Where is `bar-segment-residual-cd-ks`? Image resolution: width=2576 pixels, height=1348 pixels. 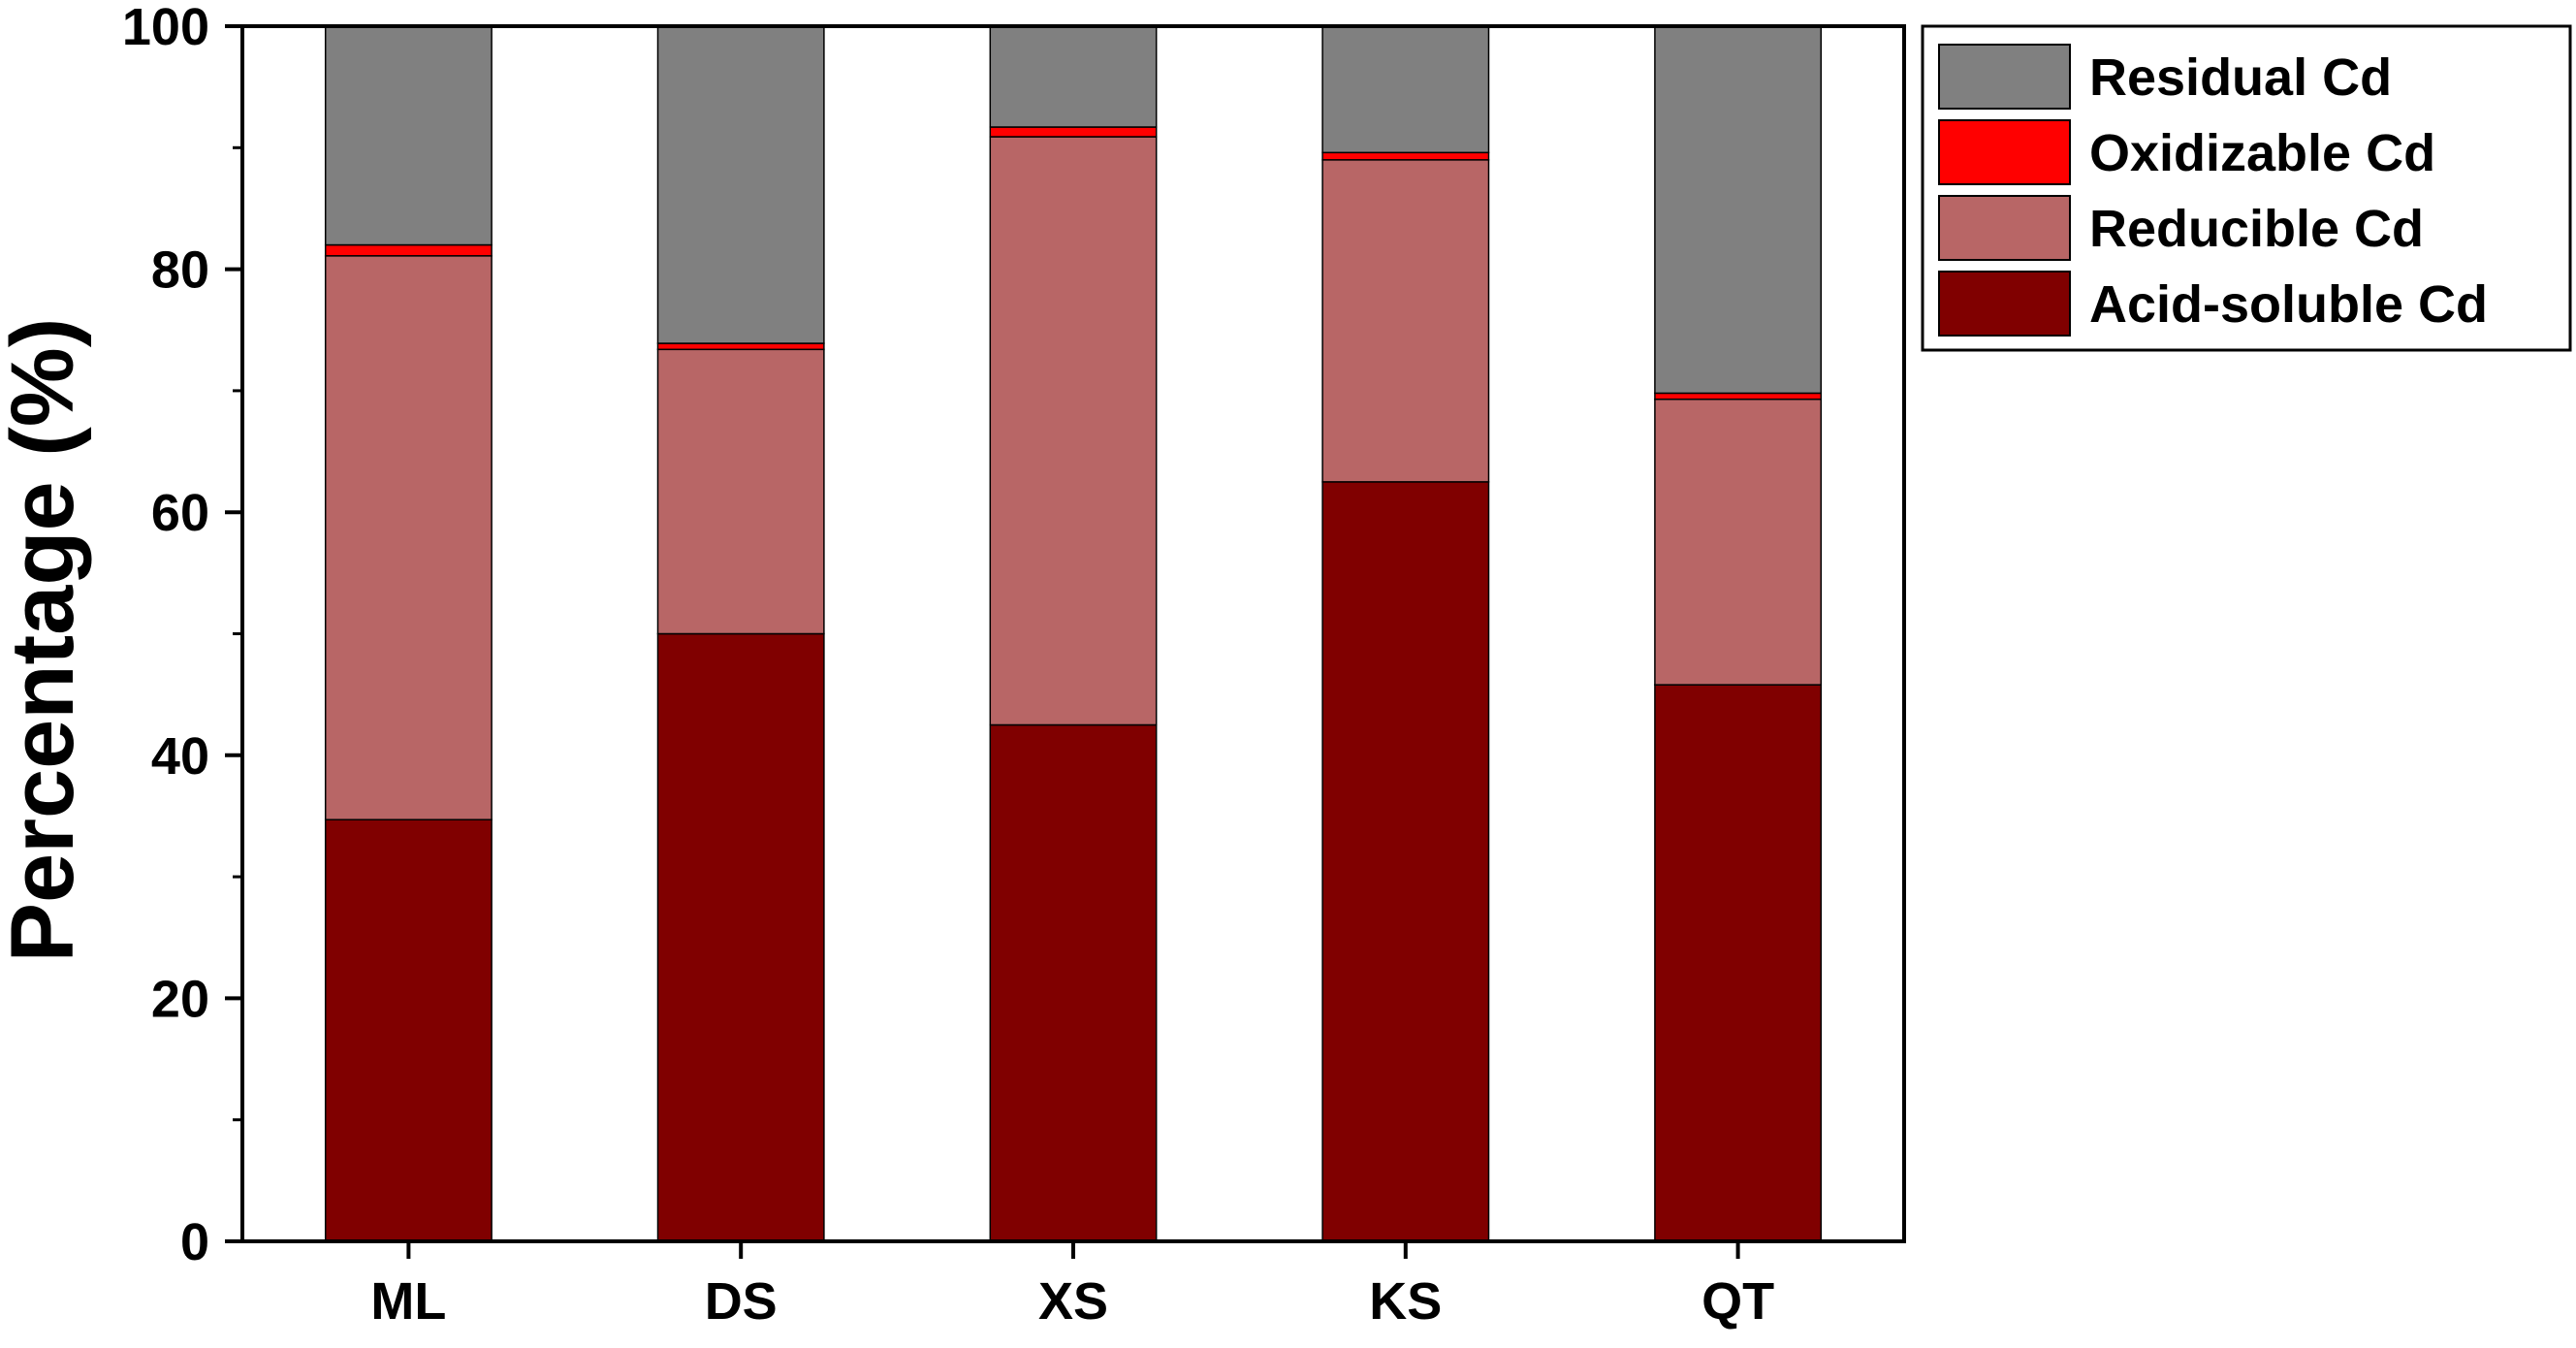 bar-segment-residual-cd-ks is located at coordinates (1405, 90).